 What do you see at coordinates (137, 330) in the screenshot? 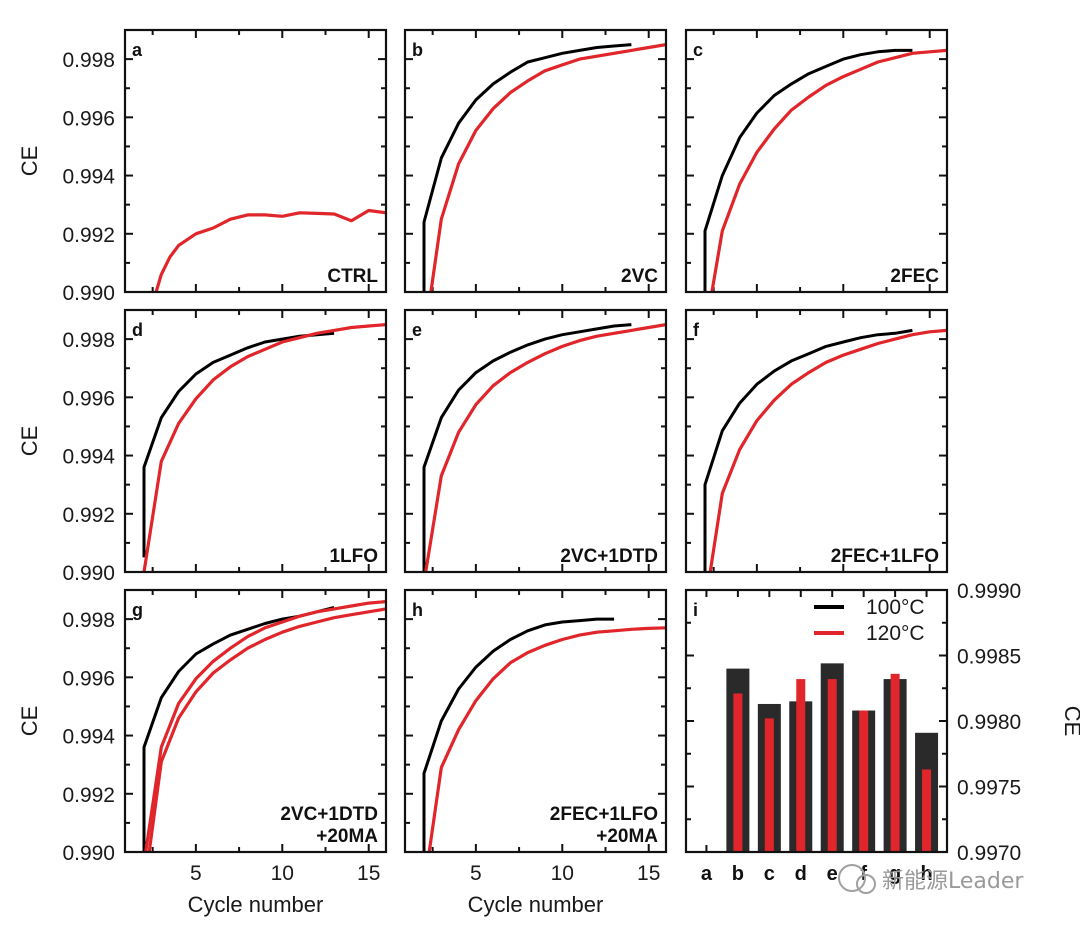
I see `panel-letter: d` at bounding box center [137, 330].